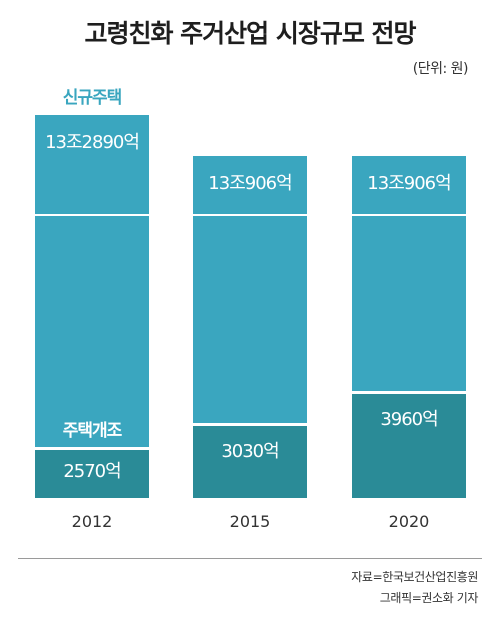  Describe the element at coordinates (250, 33) in the screenshot. I see `chart-title: 고령친화 주거산업 시장규모 전망` at that location.